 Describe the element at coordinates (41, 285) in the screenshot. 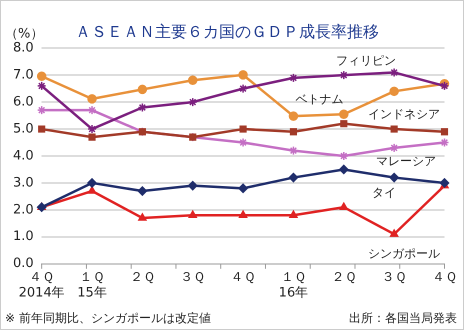

I see `x-tick-label: ４Ｑ 2014年` at that location.